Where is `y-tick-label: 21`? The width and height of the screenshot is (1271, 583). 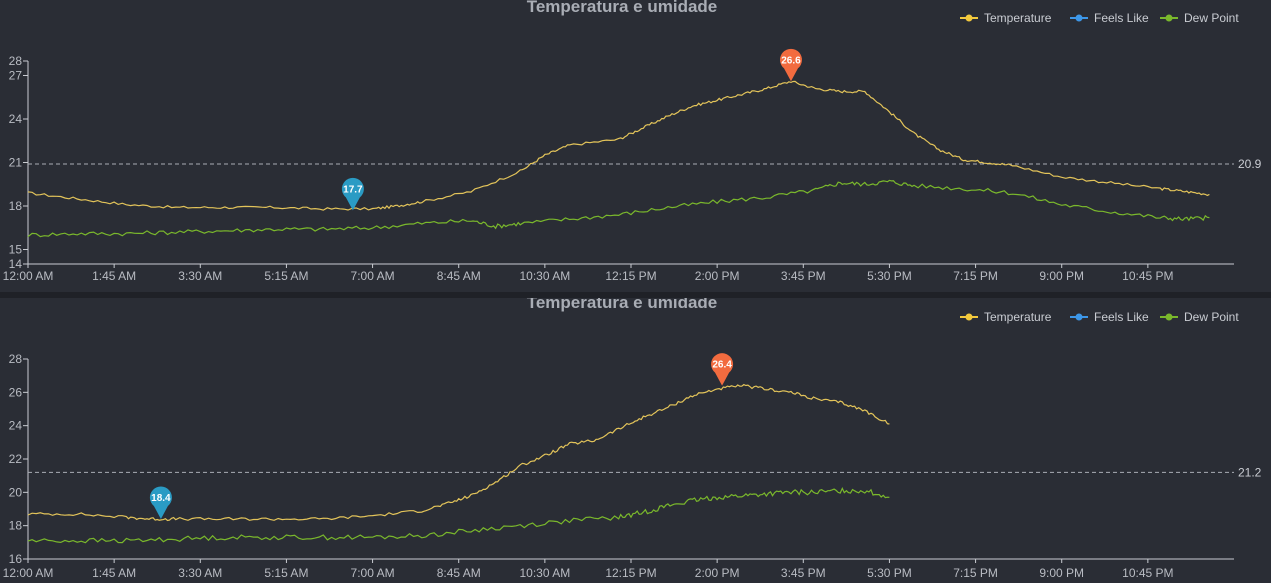 y-tick-label: 21 is located at coordinates (16, 163).